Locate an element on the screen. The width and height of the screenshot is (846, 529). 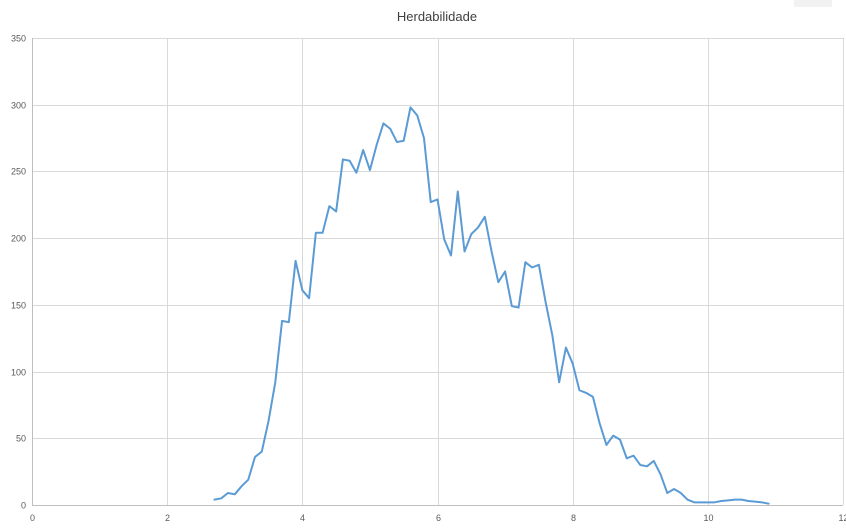
y-tick-label: 250 is located at coordinates (18, 172).